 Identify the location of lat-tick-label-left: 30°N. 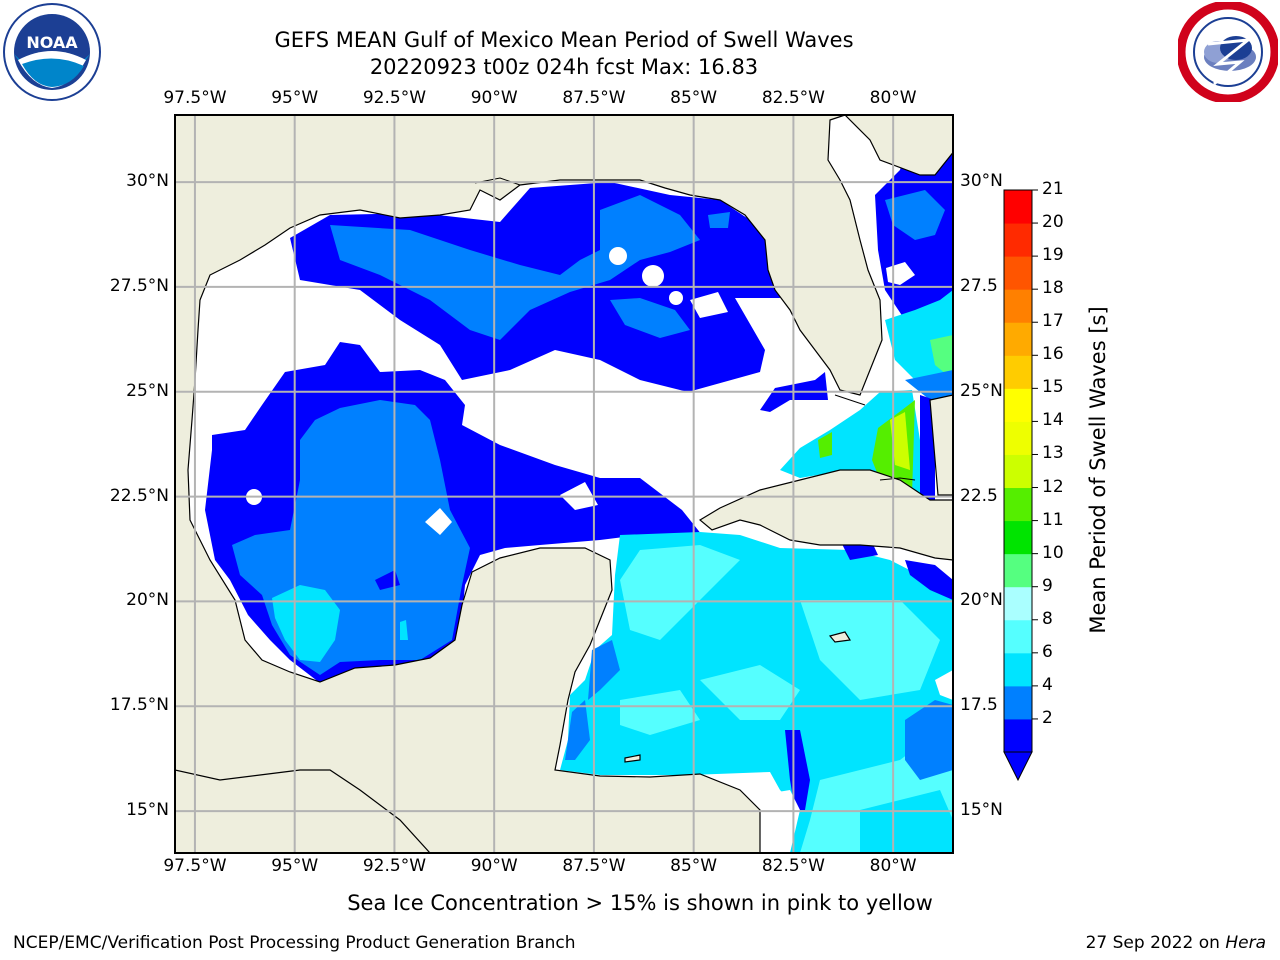
(147, 181).